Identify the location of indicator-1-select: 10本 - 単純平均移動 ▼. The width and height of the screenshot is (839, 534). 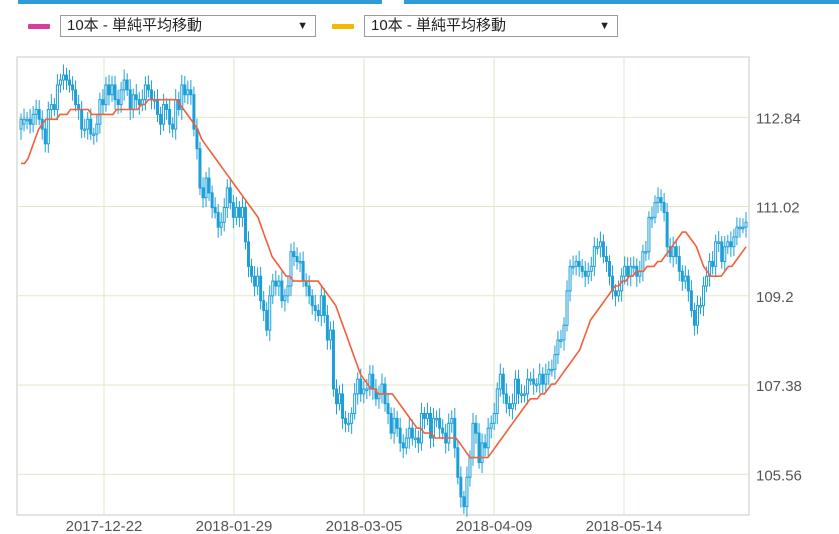
(188, 26).